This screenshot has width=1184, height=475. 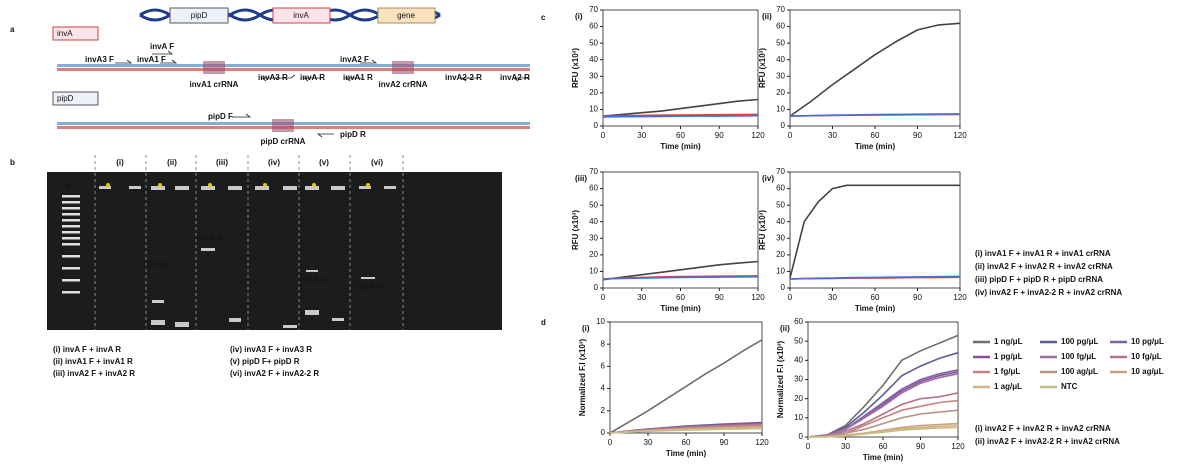 What do you see at coordinates (1043, 428) in the screenshot?
I see `legend-text: (i) invA2 F + invA2 R + invA2 crRNA` at bounding box center [1043, 428].